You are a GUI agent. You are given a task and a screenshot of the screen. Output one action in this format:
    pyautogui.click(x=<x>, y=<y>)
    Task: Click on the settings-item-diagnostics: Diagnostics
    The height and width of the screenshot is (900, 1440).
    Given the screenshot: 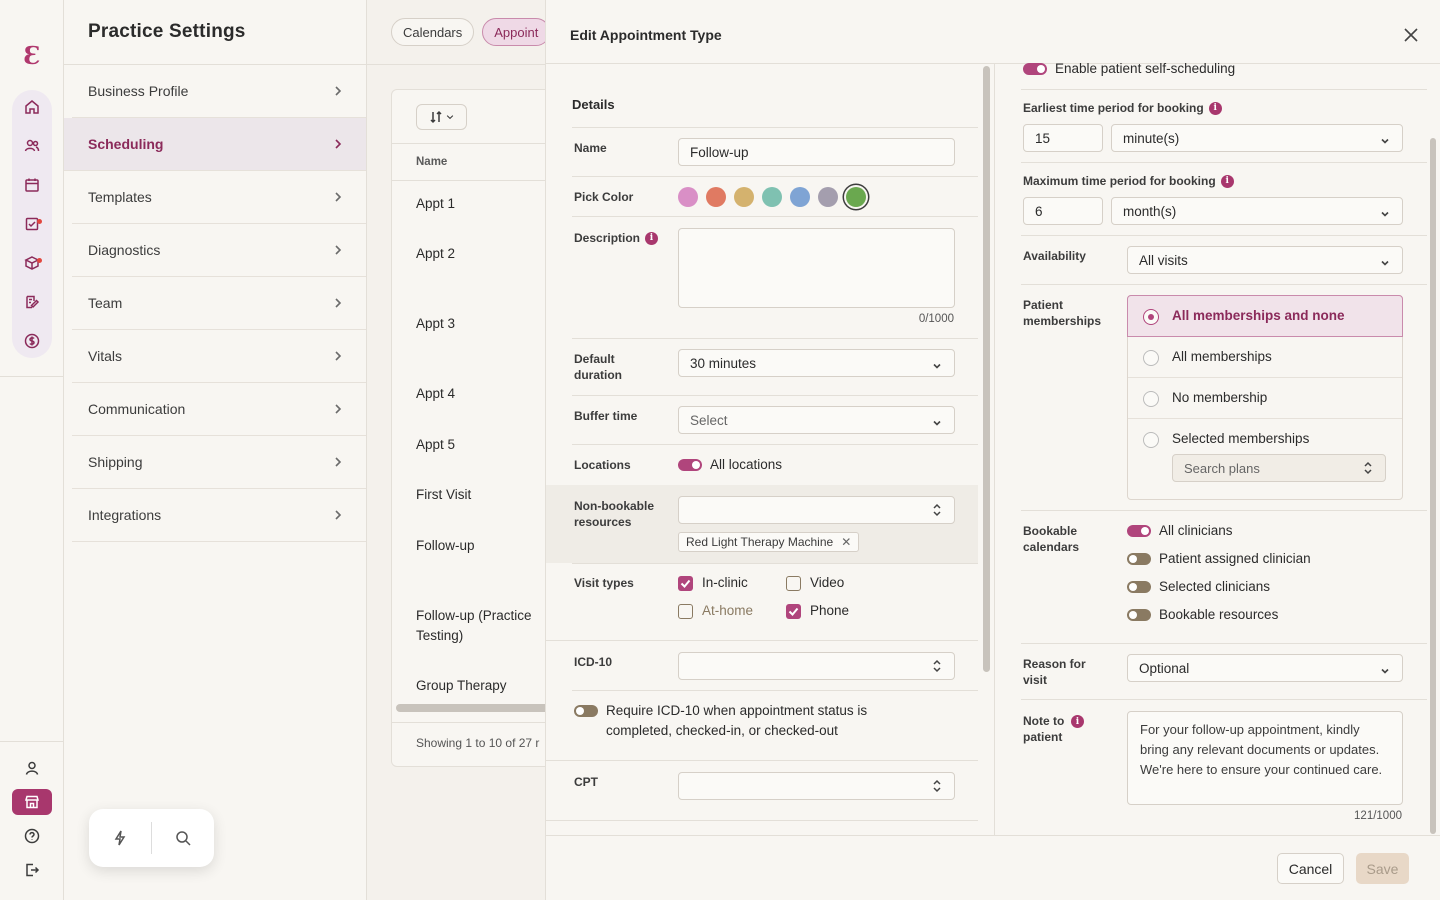 What is the action you would take?
    pyautogui.click(x=219, y=250)
    